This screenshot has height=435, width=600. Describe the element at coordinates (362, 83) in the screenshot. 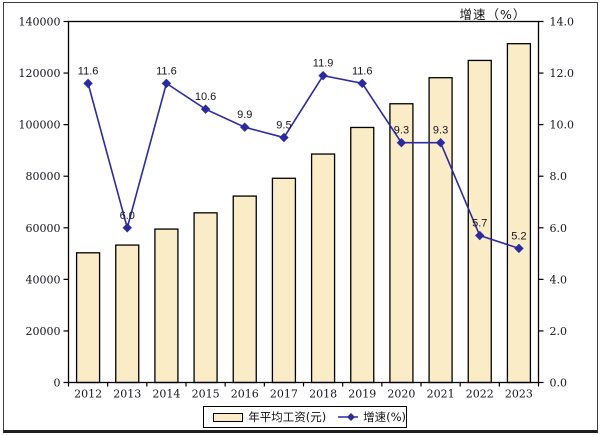

I see `growth-marker-2019` at that location.